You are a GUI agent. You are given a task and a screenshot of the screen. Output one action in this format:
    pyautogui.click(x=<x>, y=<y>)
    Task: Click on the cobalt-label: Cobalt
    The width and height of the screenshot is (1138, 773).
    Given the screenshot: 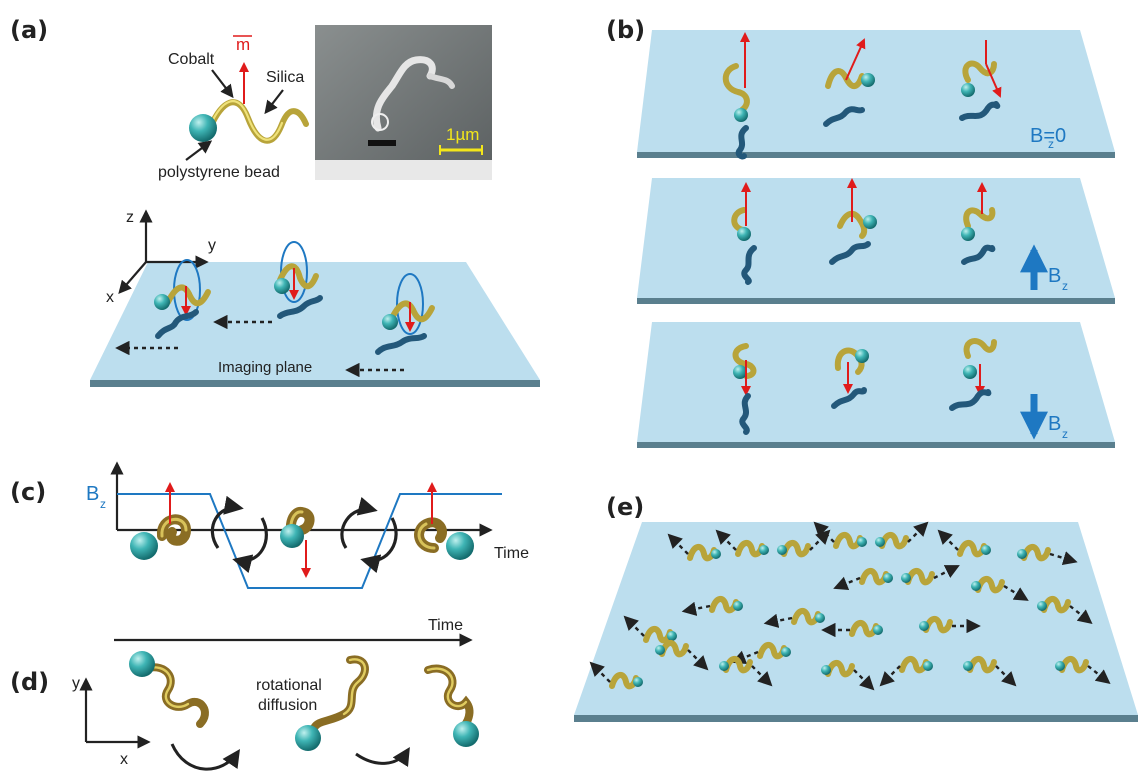 What is the action you would take?
    pyautogui.click(x=191, y=59)
    